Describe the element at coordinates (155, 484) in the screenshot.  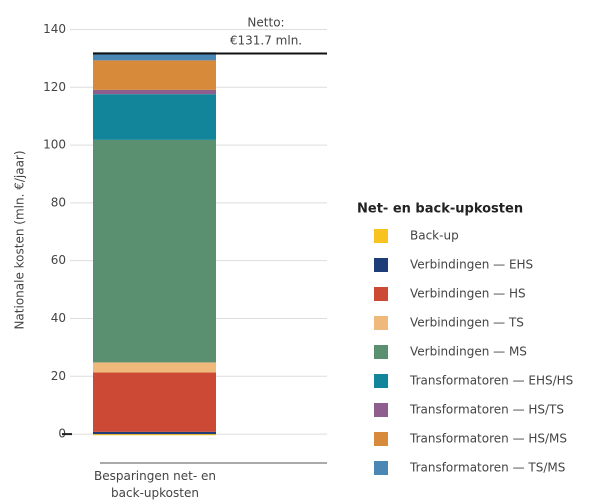
I see `x-tick-label: Besparingen net- en back-upkosten` at that location.